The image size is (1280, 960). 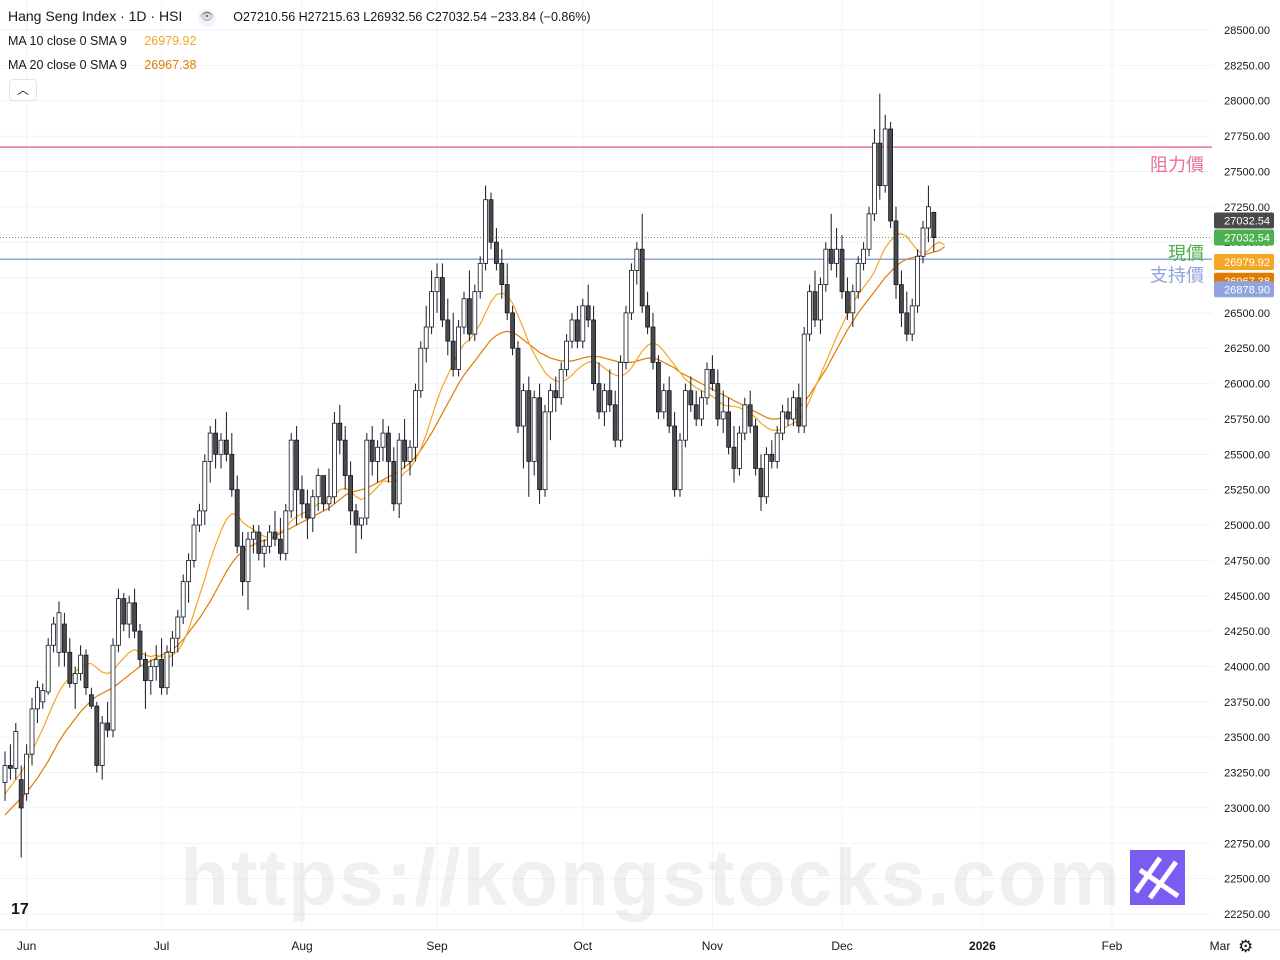 I want to click on y-tick-label: 26500.00, so click(x=1247, y=314).